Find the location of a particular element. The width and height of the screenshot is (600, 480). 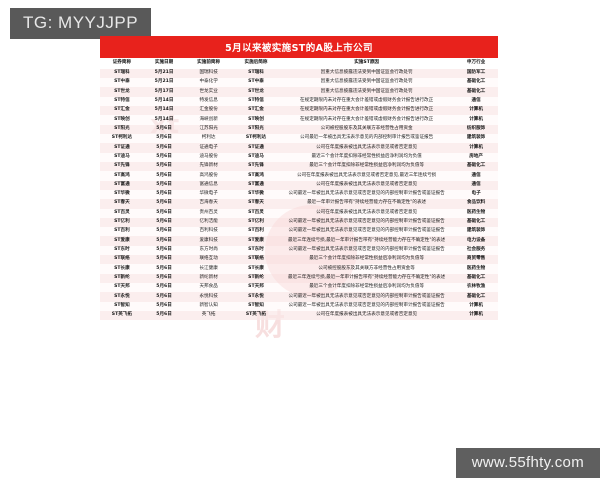

cell-reason: 公司被控股股东及其关联方非经营性占用资金等 is located at coordinates (366, 268).